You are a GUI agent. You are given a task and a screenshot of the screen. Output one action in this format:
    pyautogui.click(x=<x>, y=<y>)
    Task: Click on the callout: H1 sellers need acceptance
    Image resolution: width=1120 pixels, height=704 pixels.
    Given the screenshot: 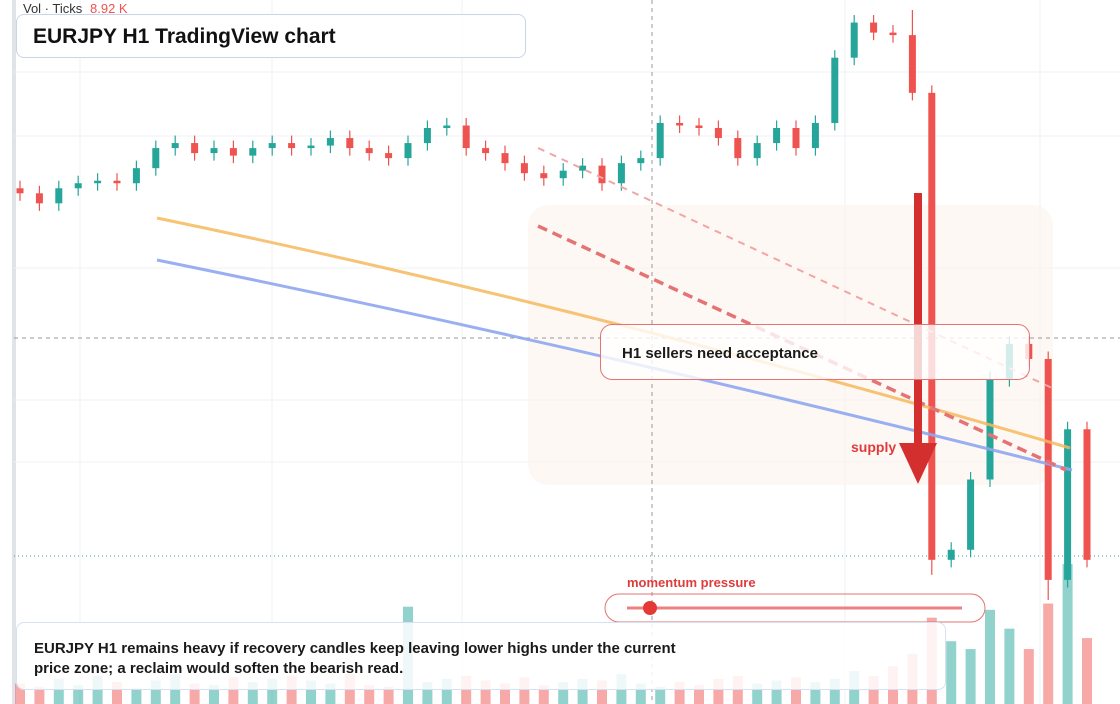 What is the action you would take?
    pyautogui.click(x=815, y=352)
    